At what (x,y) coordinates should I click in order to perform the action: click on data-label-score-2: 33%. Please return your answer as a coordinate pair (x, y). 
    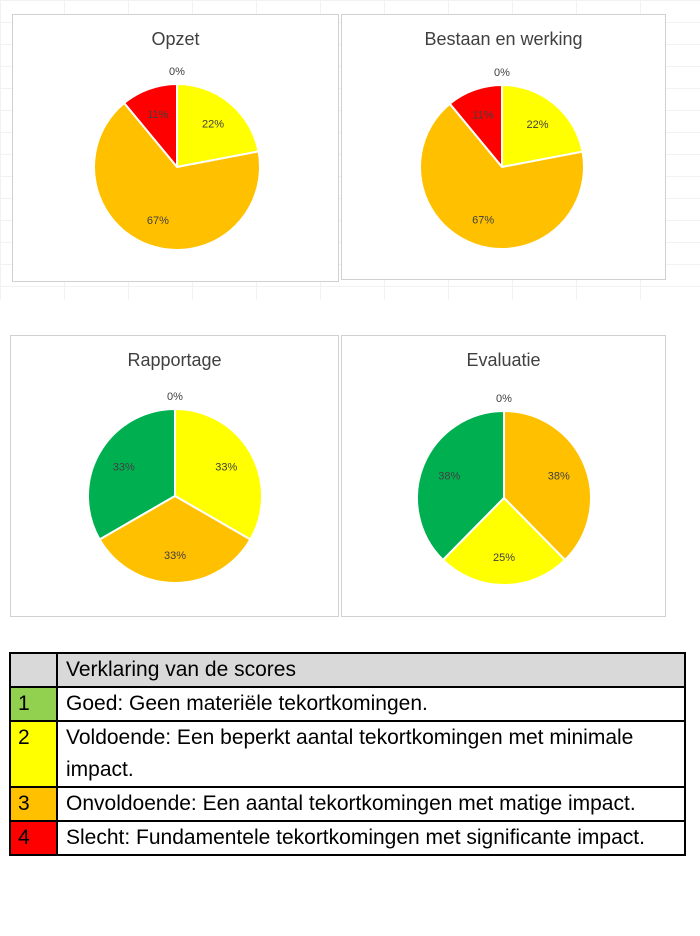
    Looking at the image, I should click on (226, 467).